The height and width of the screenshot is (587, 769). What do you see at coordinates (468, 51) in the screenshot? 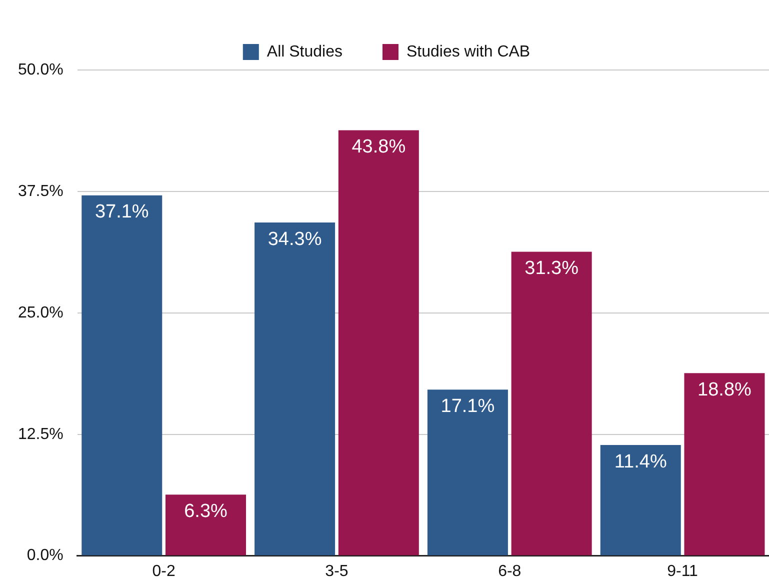
I see `legend-label: Studies with CAB` at bounding box center [468, 51].